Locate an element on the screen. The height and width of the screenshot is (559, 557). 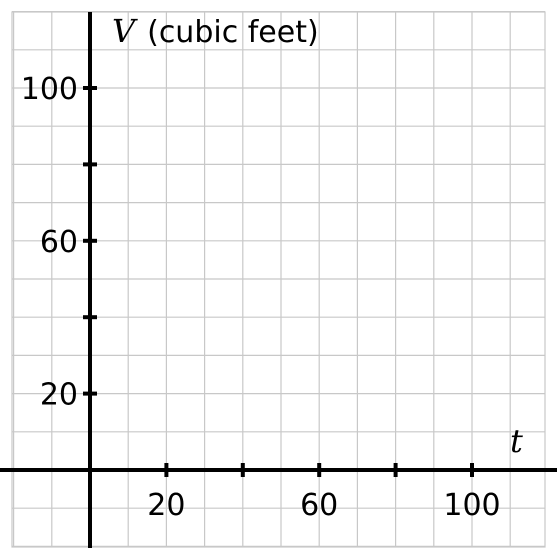
x-tick-label: 100 is located at coordinates (471, 505).